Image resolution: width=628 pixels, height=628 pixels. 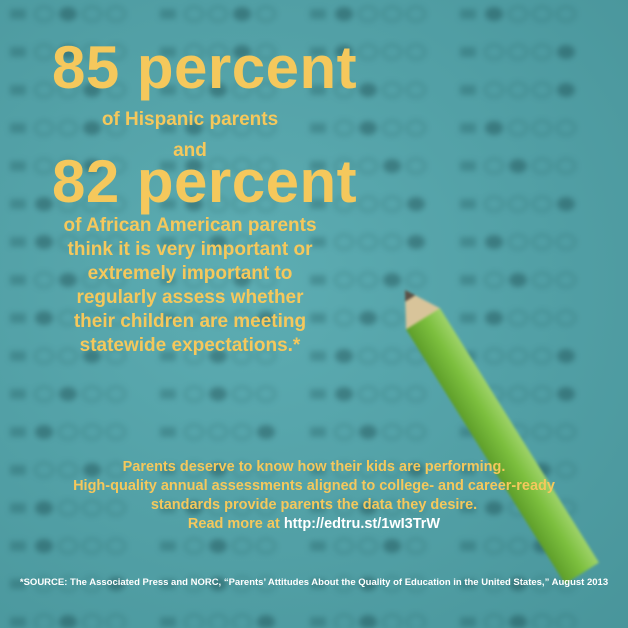 I want to click on paragraph-line: think it is very important or, so click(x=190, y=249).